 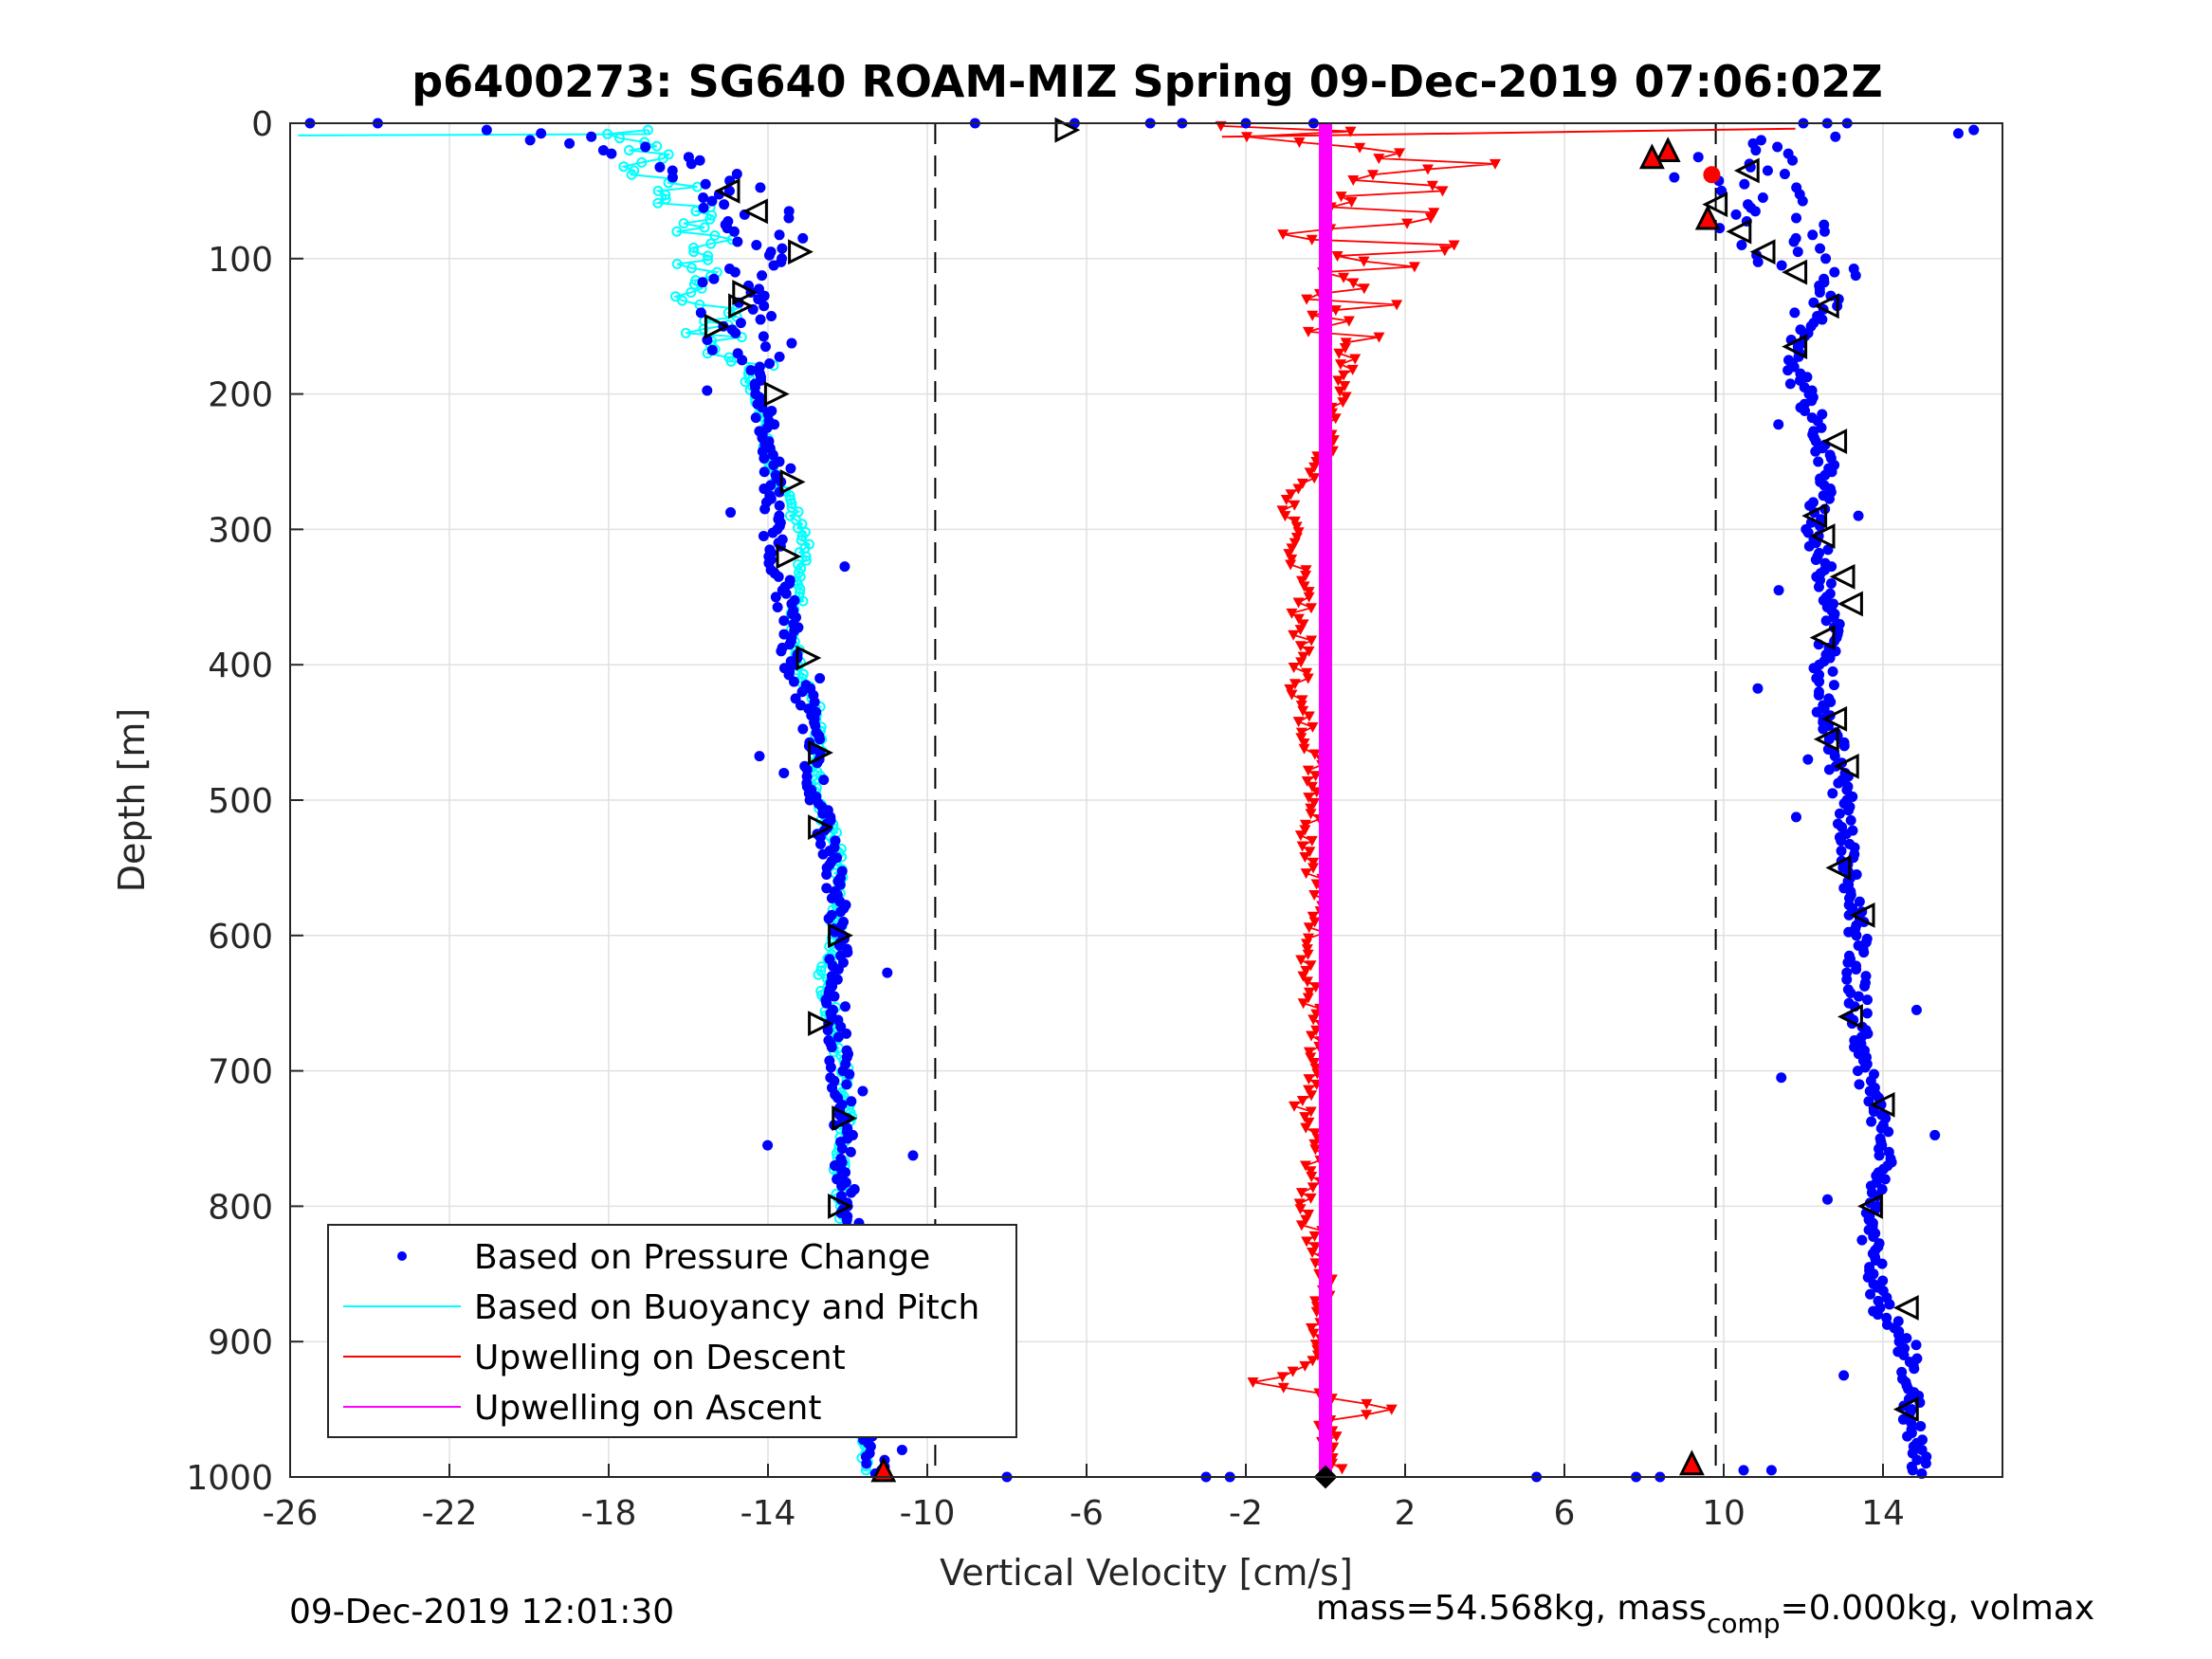 I want to click on y-axis-ticks: 0 100 200 300 400 500 600 700 800 900 1000, so click(x=244, y=801).